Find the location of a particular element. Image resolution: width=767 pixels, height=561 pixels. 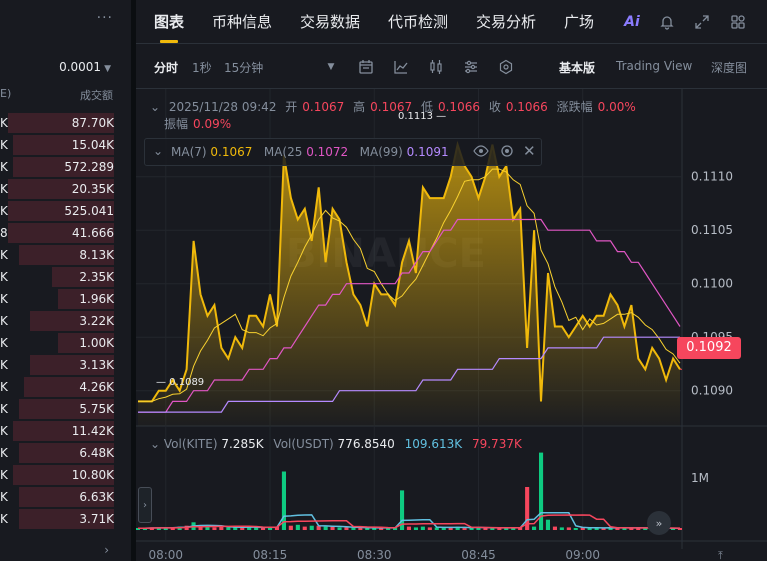

trade-row: 8 41.666 is located at coordinates (65, 233).